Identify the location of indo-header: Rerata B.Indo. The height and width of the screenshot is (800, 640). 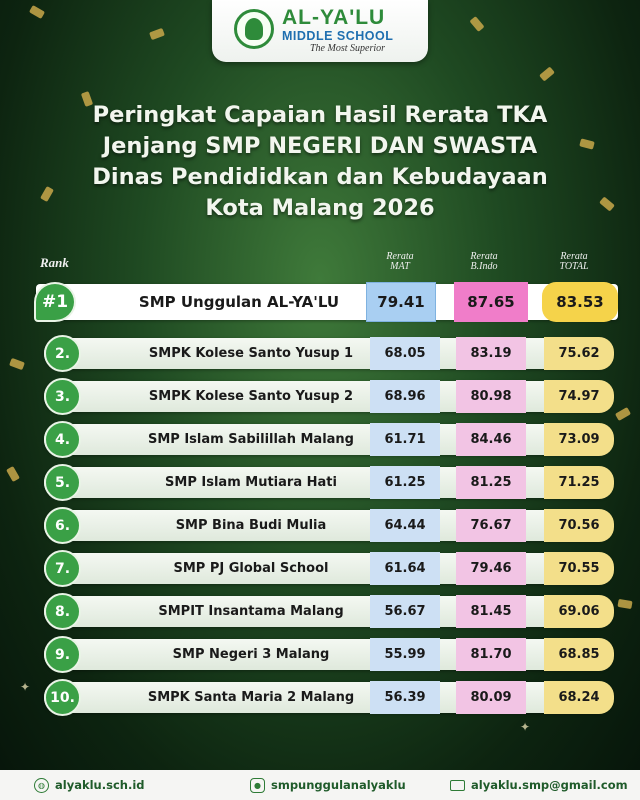
(484, 262).